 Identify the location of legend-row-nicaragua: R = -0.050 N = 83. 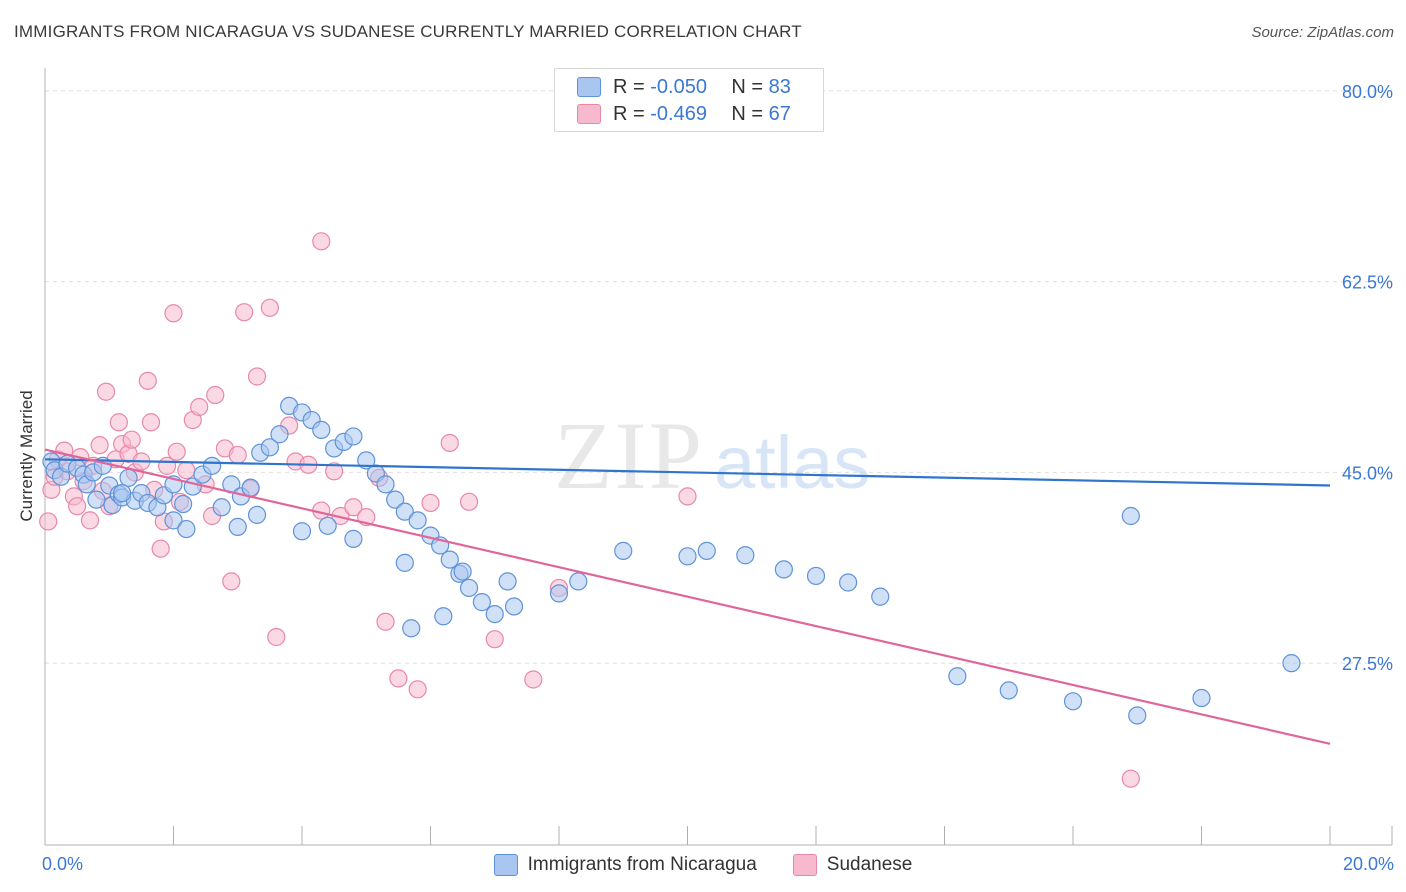
(684, 87).